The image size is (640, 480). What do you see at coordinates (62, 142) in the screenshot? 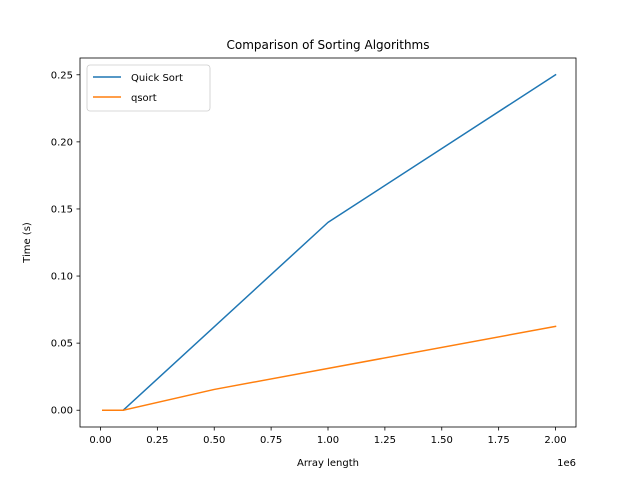
I see `y-tick-label: 0.20` at bounding box center [62, 142].